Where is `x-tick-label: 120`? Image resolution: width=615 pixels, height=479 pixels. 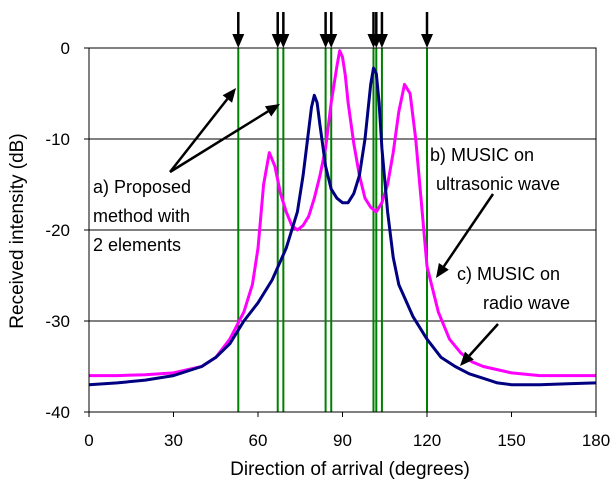 x-tick-label: 120 is located at coordinates (427, 440).